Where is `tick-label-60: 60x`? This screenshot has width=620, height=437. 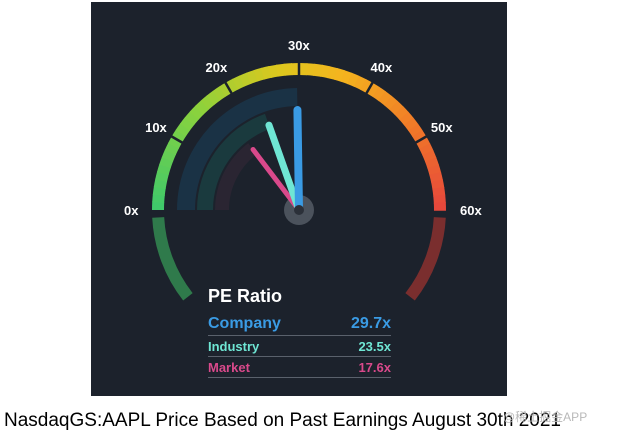
tick-label-60: 60x is located at coordinates (471, 210).